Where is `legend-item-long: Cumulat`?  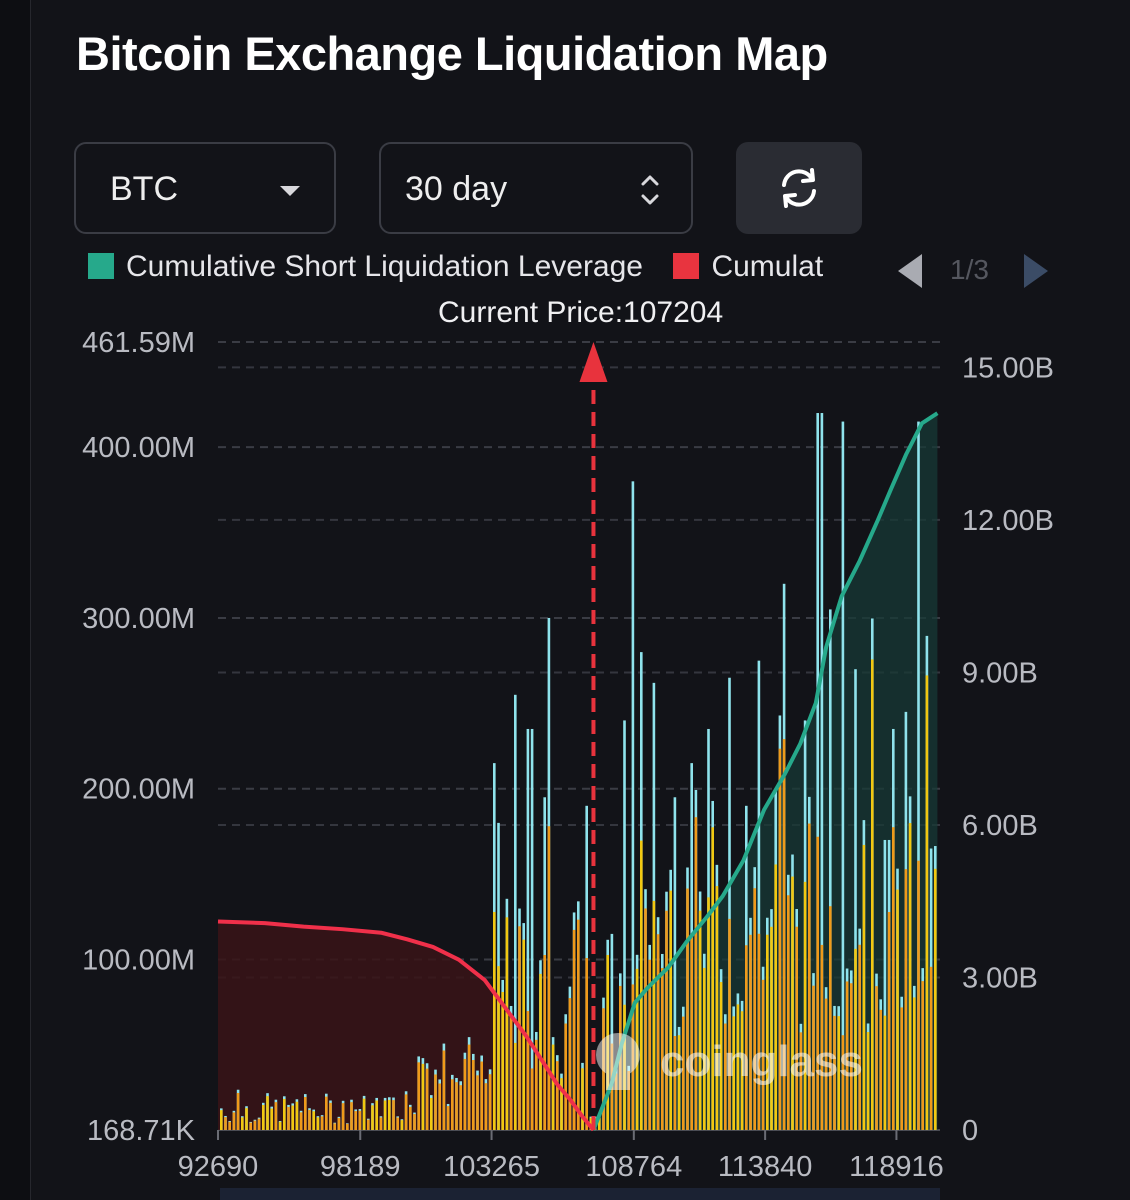
legend-item-long: Cumulat is located at coordinates (748, 267).